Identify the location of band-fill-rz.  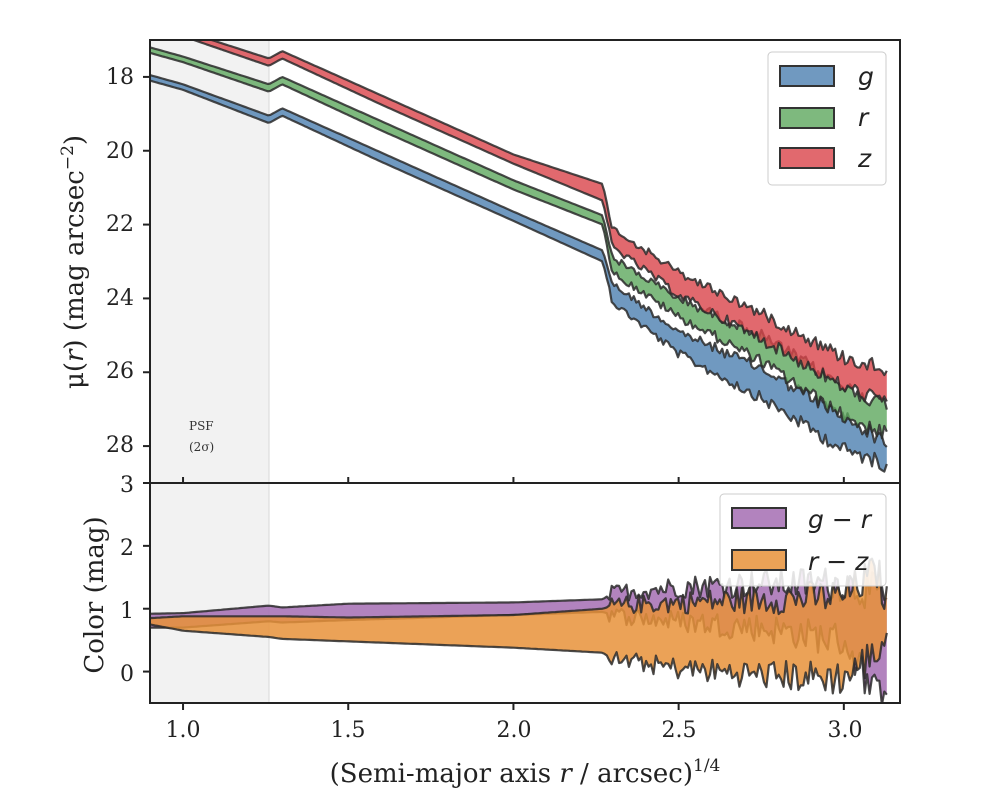
(518, 626).